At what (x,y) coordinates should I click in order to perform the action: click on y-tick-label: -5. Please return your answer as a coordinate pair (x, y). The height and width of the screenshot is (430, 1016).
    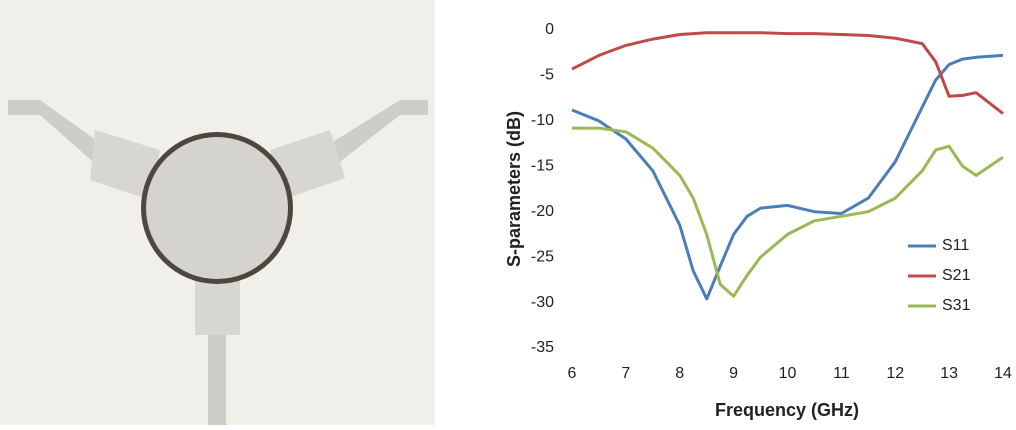
    Looking at the image, I should click on (547, 75).